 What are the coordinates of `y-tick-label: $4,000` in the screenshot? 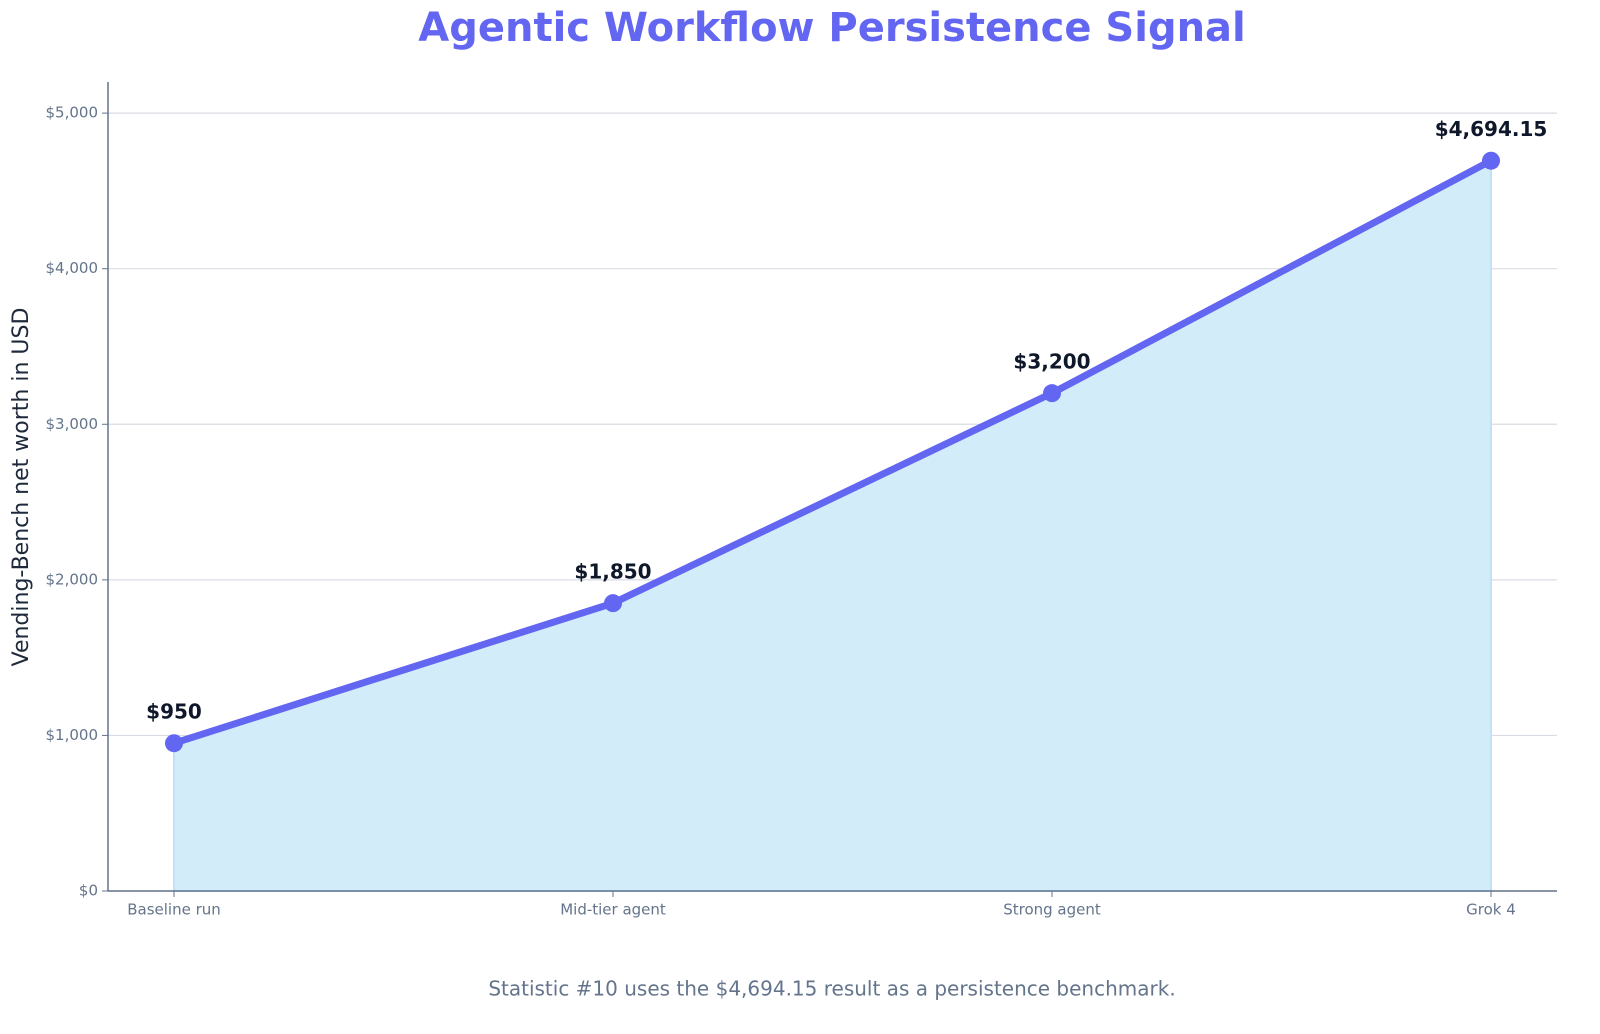 It's located at (72, 268).